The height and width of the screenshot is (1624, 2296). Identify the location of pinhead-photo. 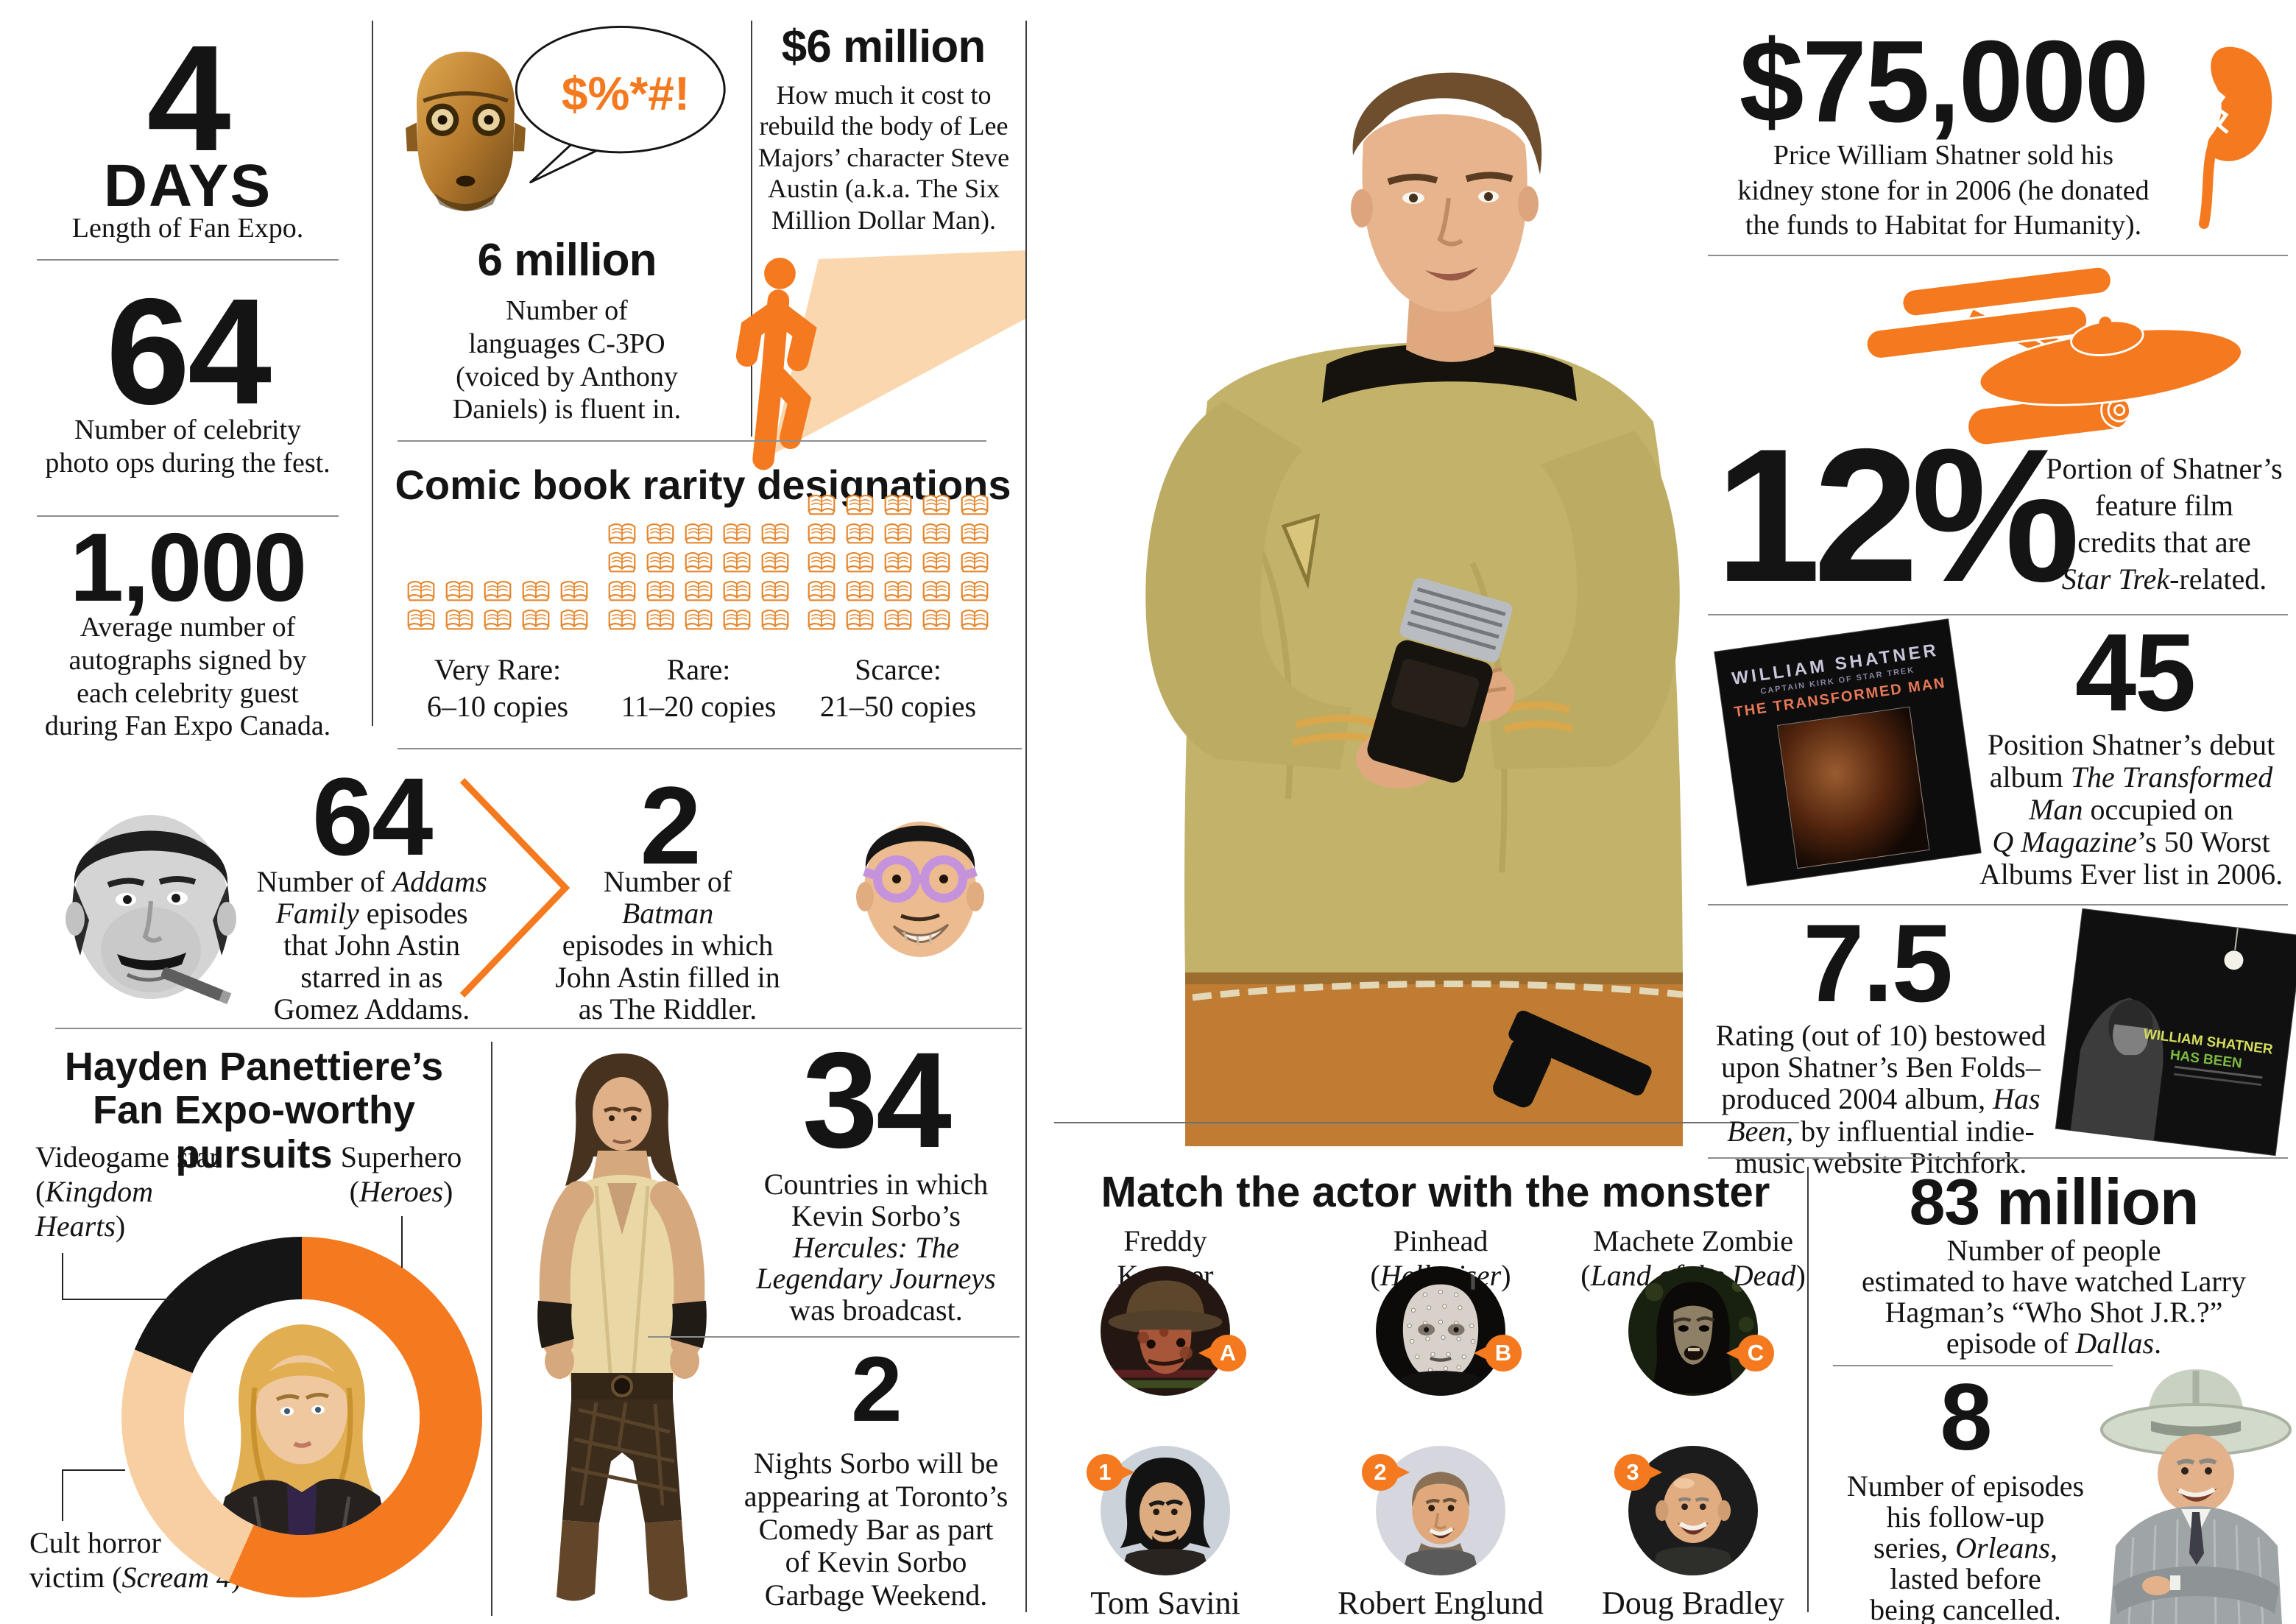
(1441, 1331).